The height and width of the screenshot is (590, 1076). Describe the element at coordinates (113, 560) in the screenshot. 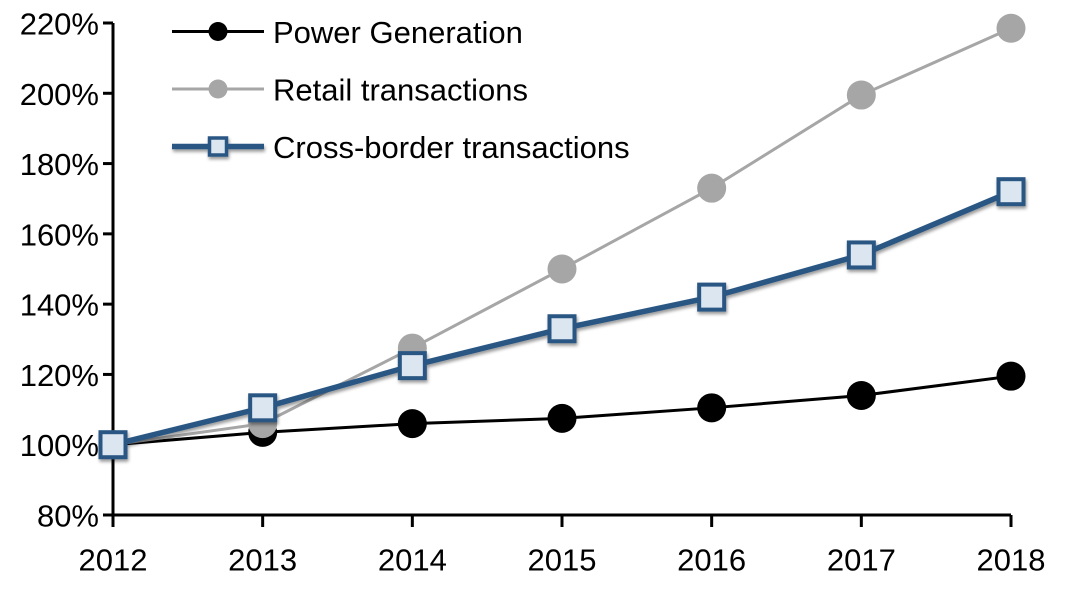

I see `x-tick-label: 2012` at that location.